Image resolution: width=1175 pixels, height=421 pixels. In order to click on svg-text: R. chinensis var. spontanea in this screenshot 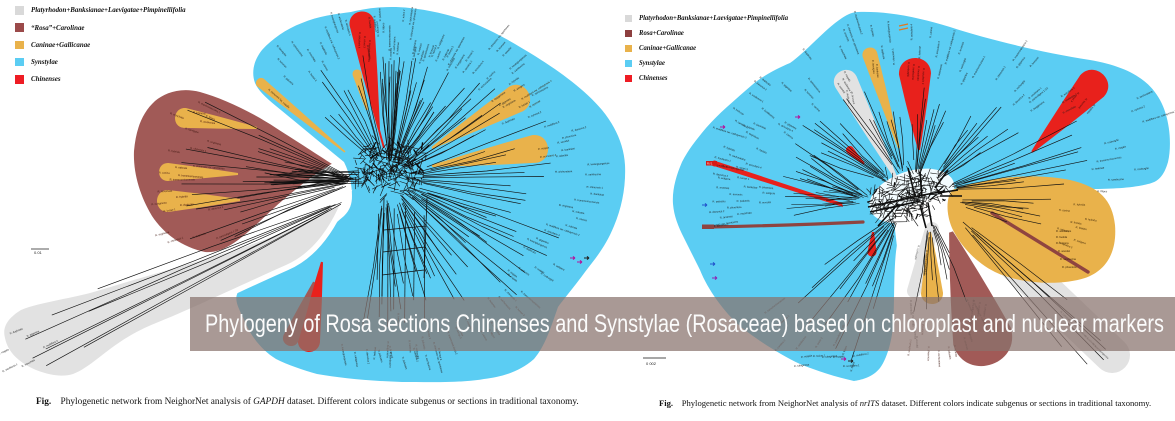, I will do `click(209, 167)`.